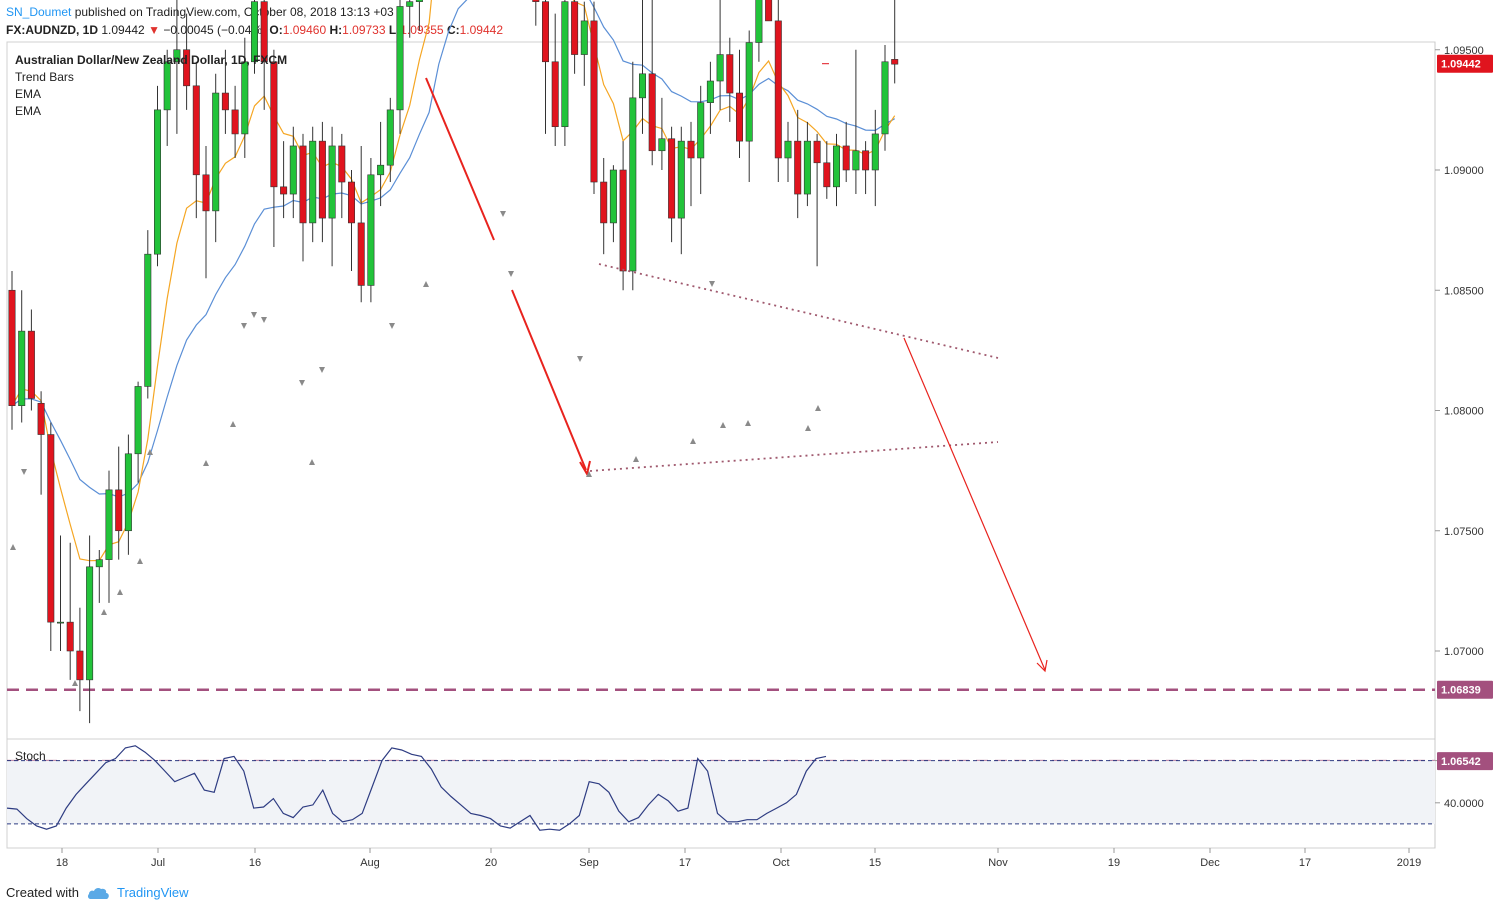  What do you see at coordinates (1464, 532) in the screenshot?
I see `price-tick-label: 1.07500` at bounding box center [1464, 532].